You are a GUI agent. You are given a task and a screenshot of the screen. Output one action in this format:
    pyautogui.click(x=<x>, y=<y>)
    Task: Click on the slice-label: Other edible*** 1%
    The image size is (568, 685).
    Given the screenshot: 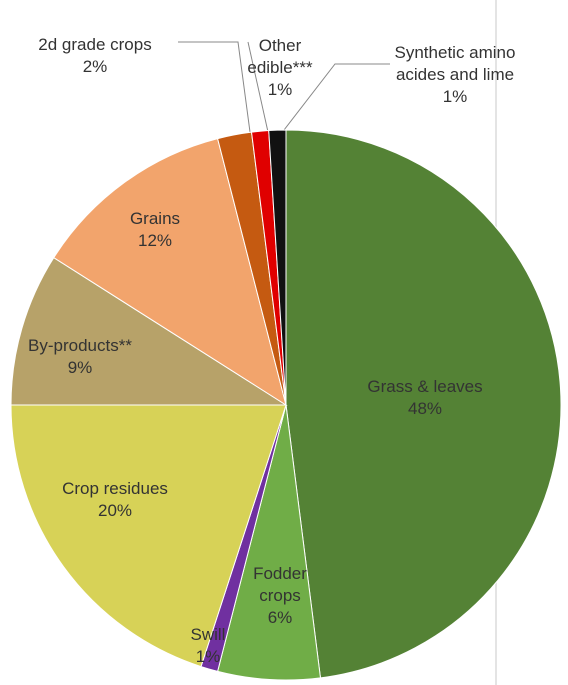 What is the action you would take?
    pyautogui.click(x=280, y=68)
    